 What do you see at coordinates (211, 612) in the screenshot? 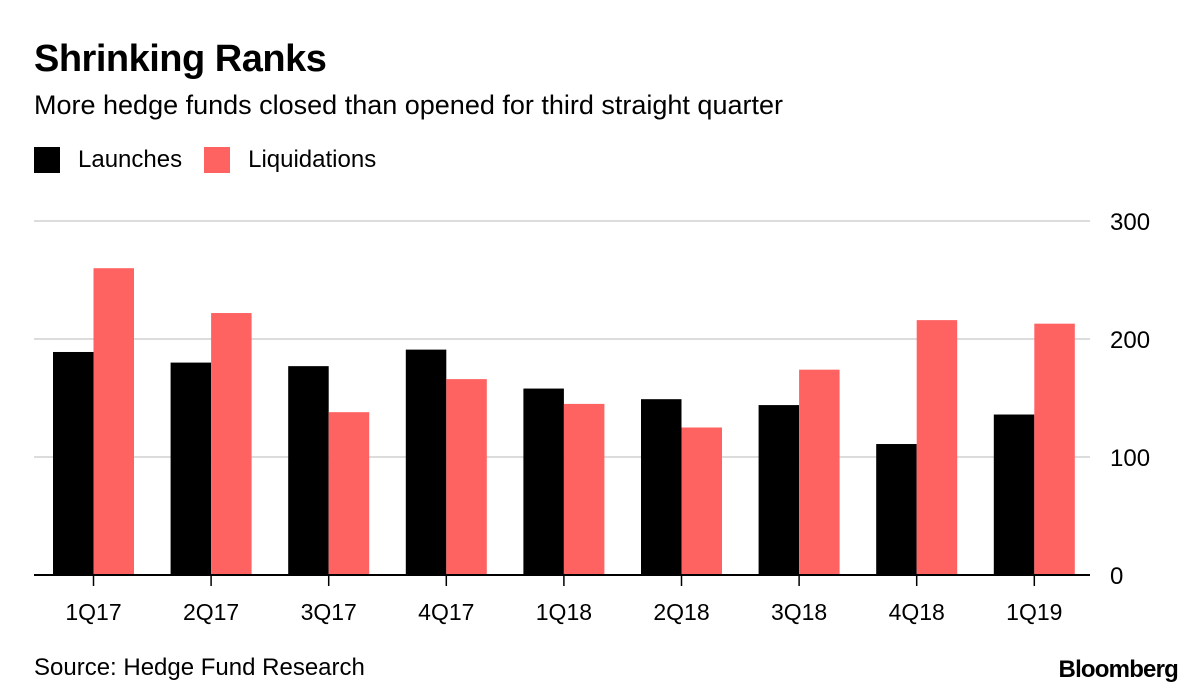
I see `x-tick-label-2Q17: 2Q17` at bounding box center [211, 612].